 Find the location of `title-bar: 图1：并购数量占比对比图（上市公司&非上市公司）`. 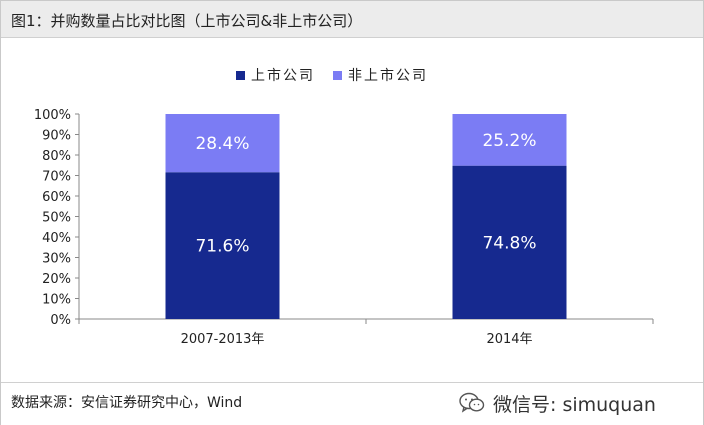

title-bar: 图1：并购数量占比对比图（上市公司&非上市公司） is located at coordinates (352, 19).